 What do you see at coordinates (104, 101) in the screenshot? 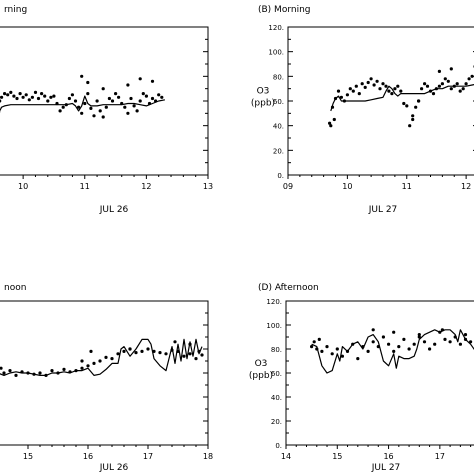
I see `plot-frame` at bounding box center [104, 101].